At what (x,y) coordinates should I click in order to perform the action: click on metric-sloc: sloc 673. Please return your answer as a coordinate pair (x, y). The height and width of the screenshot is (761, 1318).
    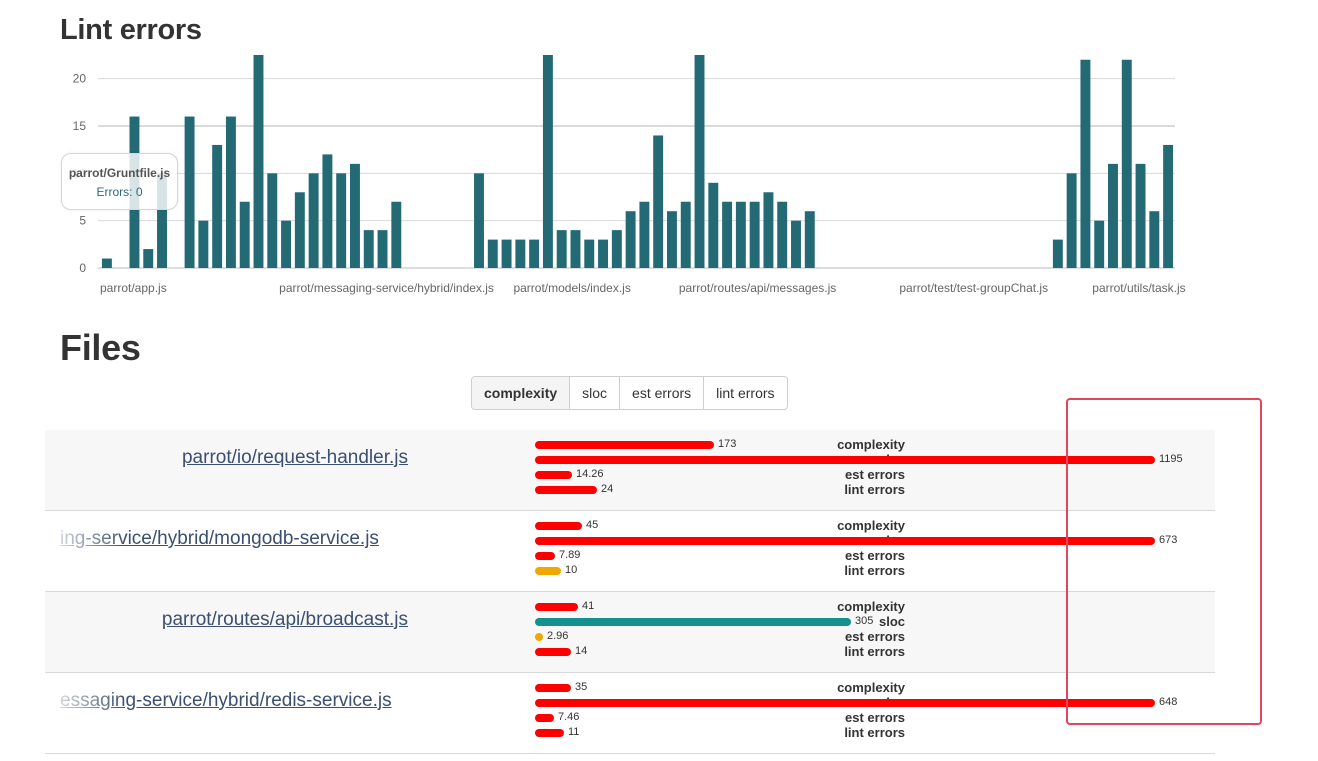
    Looking at the image, I should click on (805, 540).